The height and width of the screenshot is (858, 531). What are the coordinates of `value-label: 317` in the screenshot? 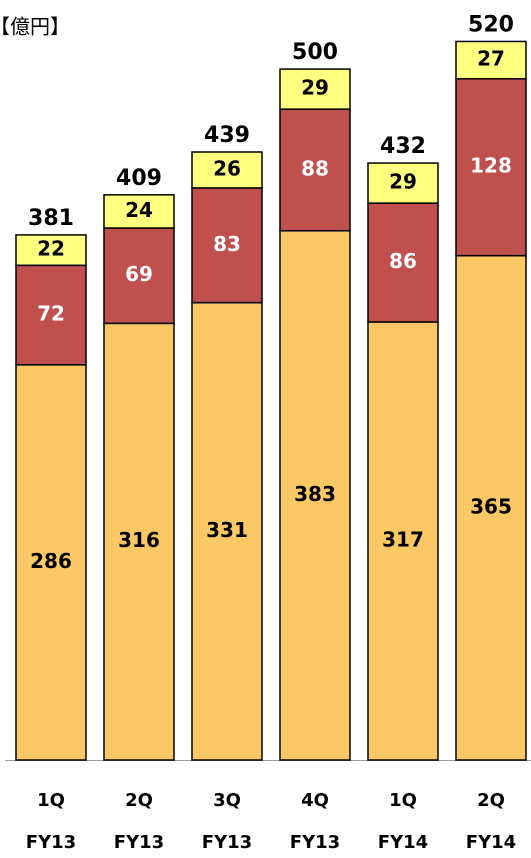 It's located at (403, 539).